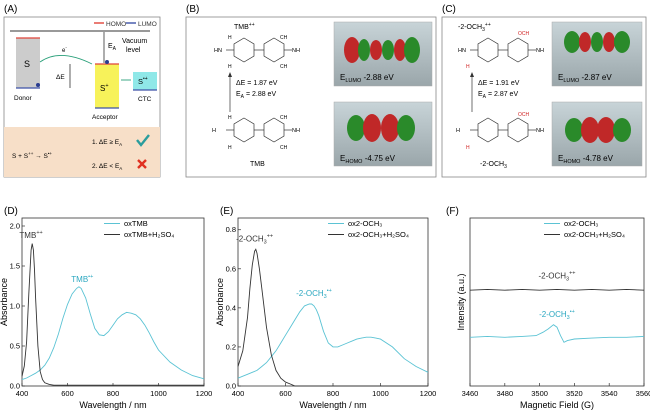 The image size is (650, 416). I want to click on de-label: ΔE, so click(60, 77).